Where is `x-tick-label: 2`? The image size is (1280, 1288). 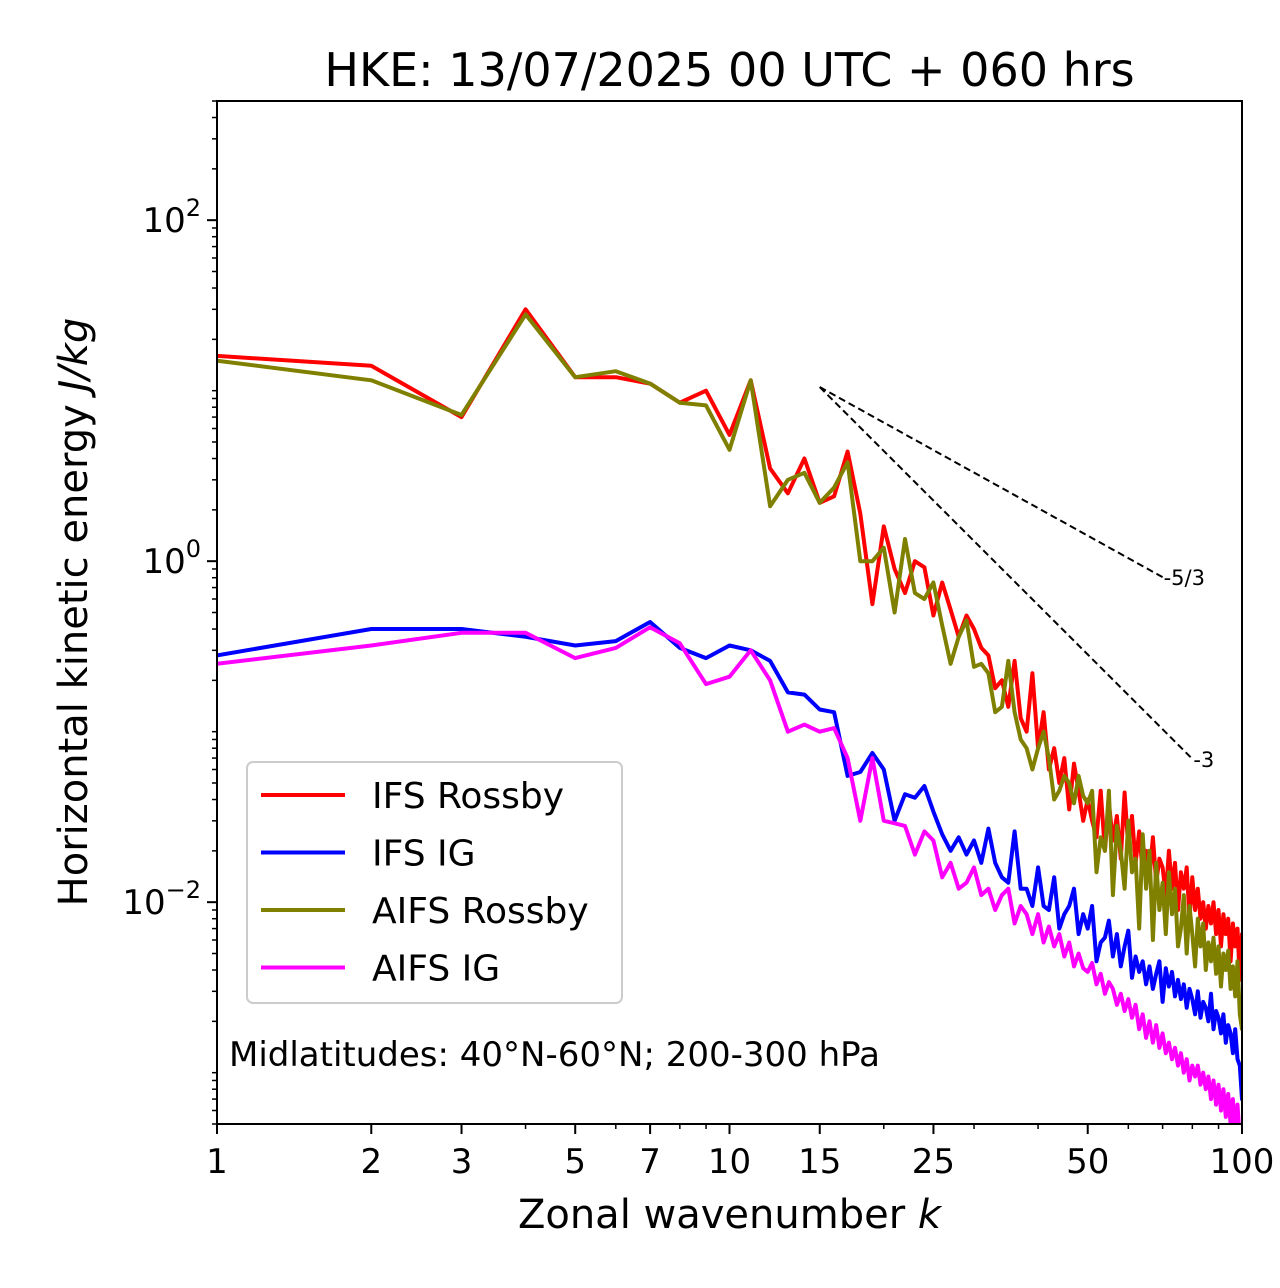 x-tick-label: 2 is located at coordinates (371, 1162).